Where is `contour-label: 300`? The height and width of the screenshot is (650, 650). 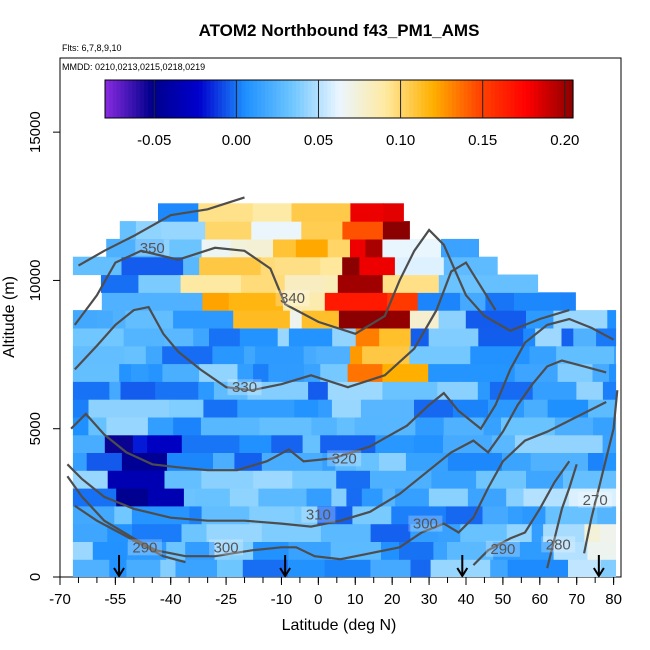 contour-label: 300 is located at coordinates (425, 524).